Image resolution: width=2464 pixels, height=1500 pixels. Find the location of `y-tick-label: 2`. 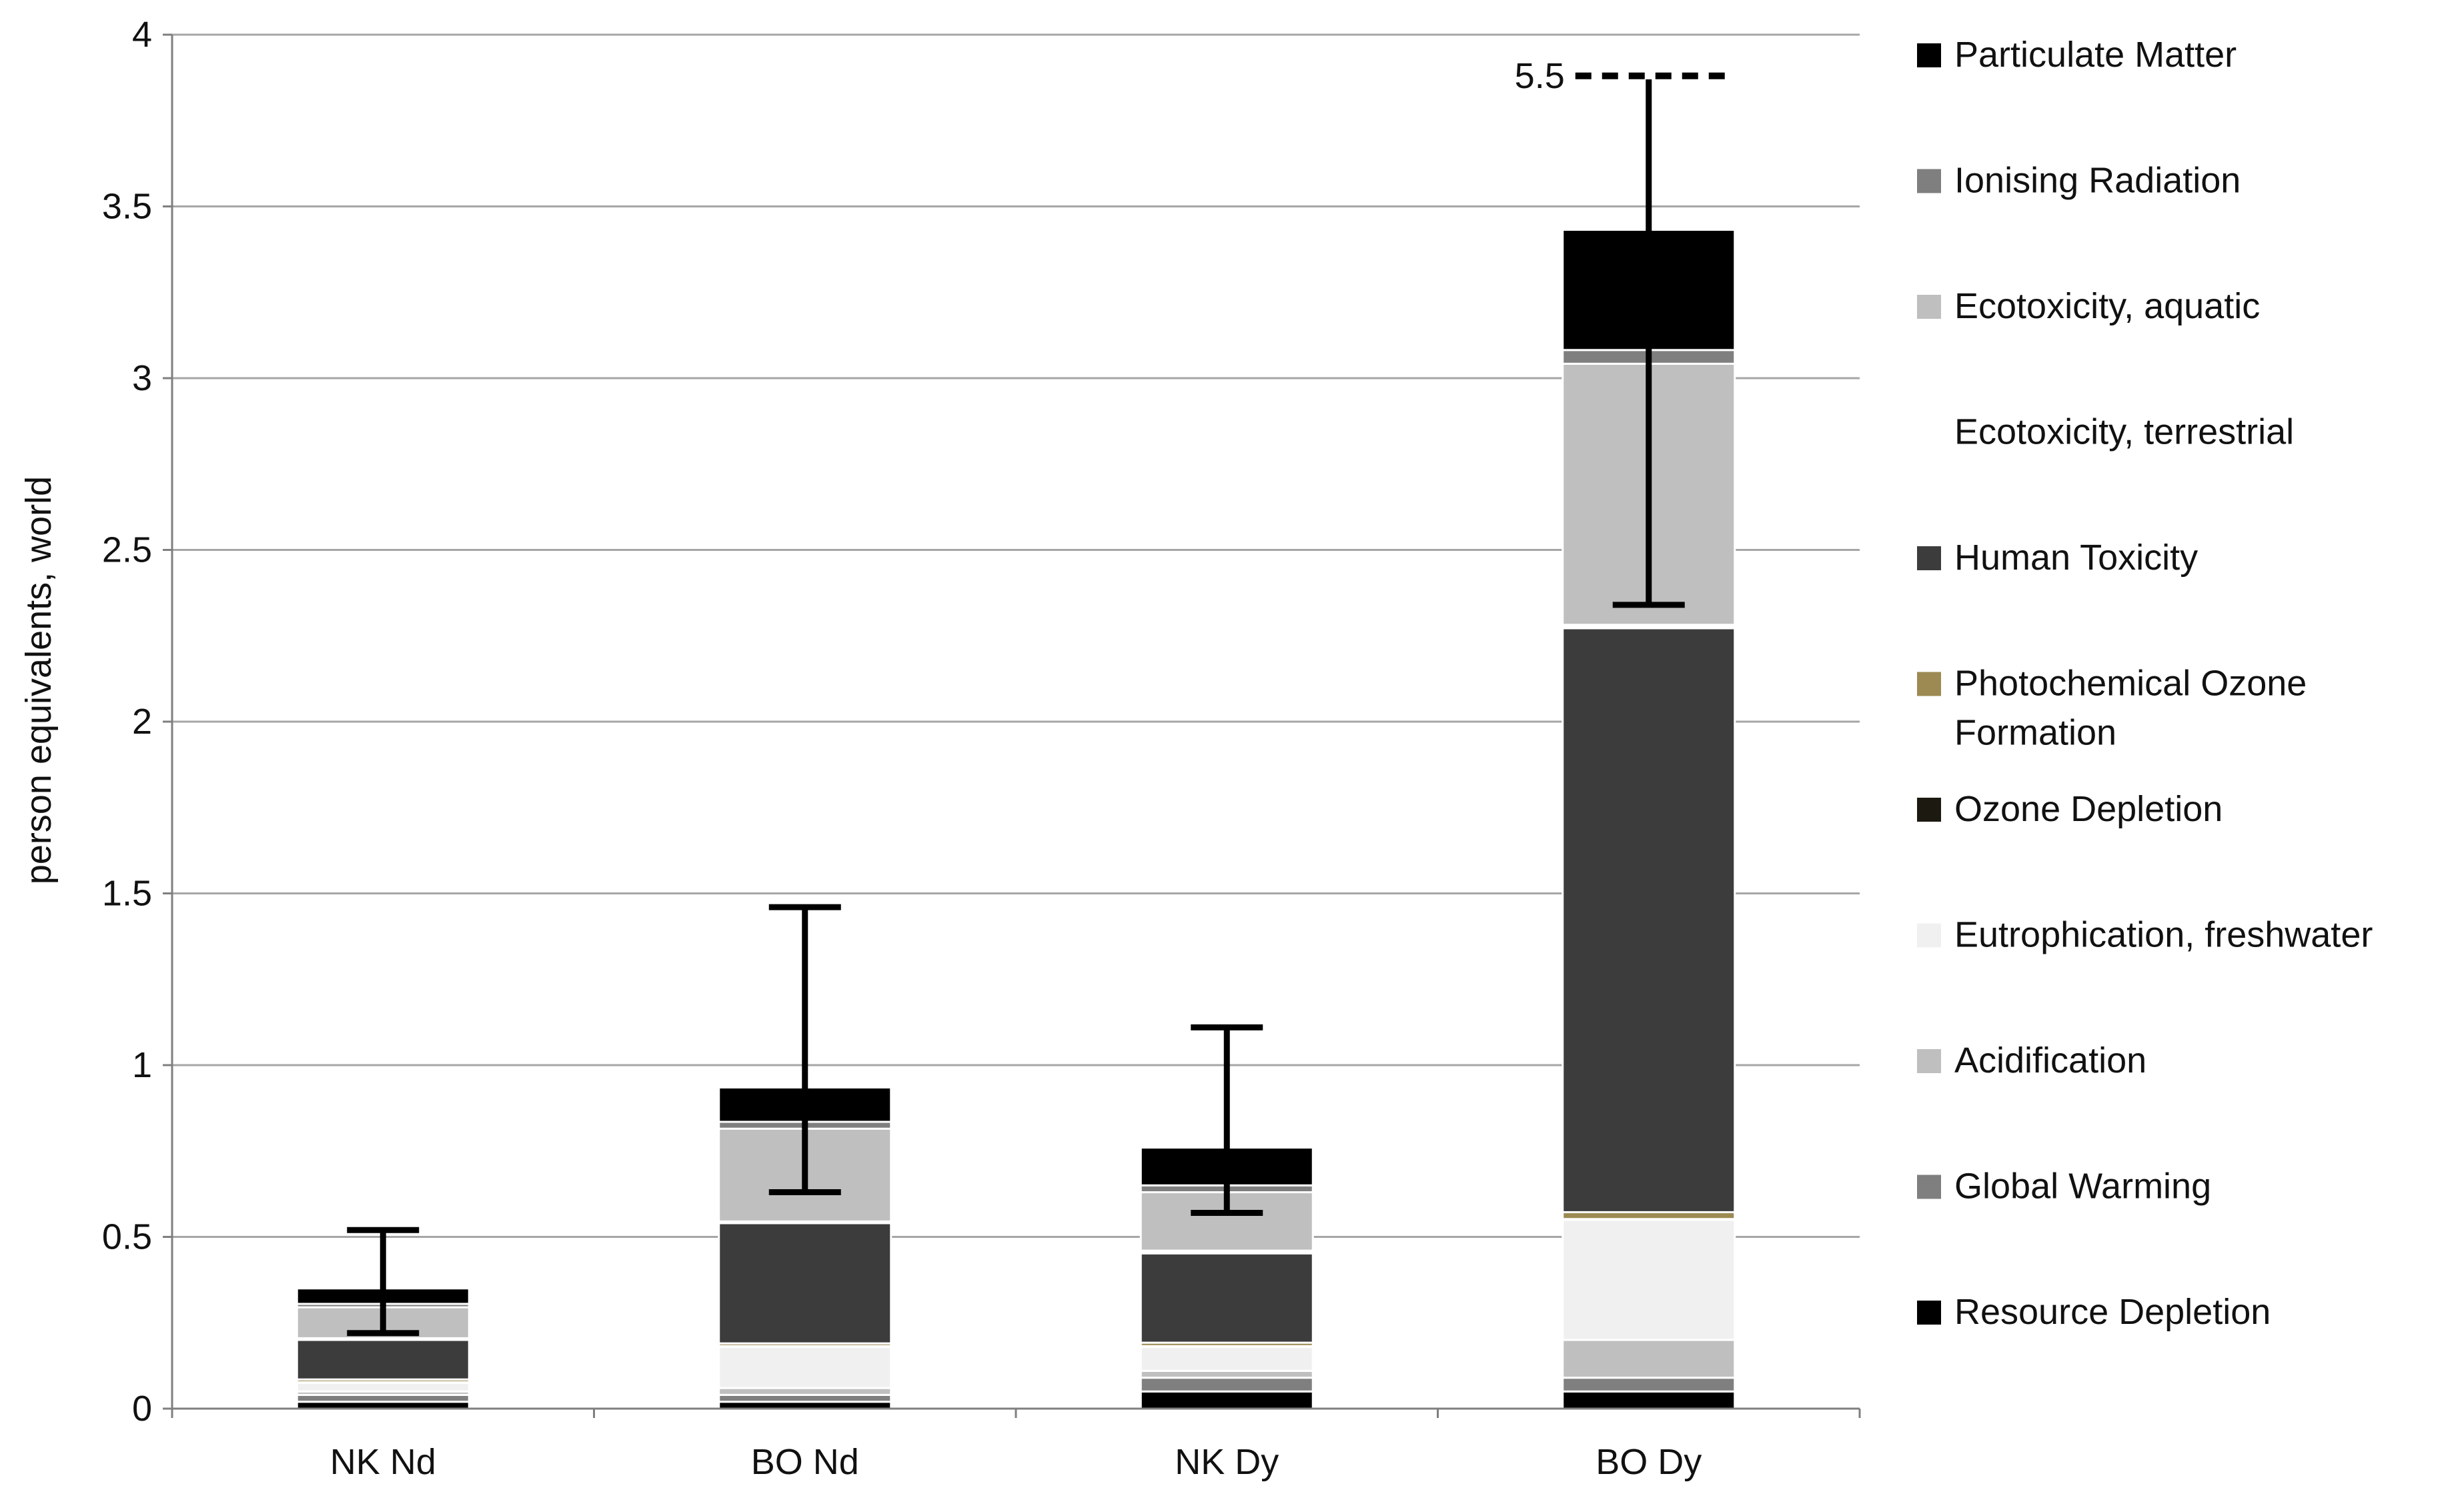

y-tick-label: 2 is located at coordinates (142, 722).